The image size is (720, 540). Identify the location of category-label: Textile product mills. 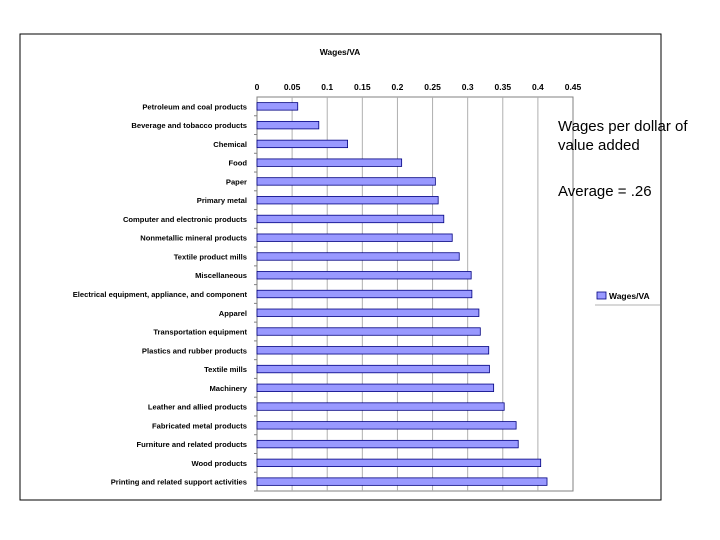
(210, 256).